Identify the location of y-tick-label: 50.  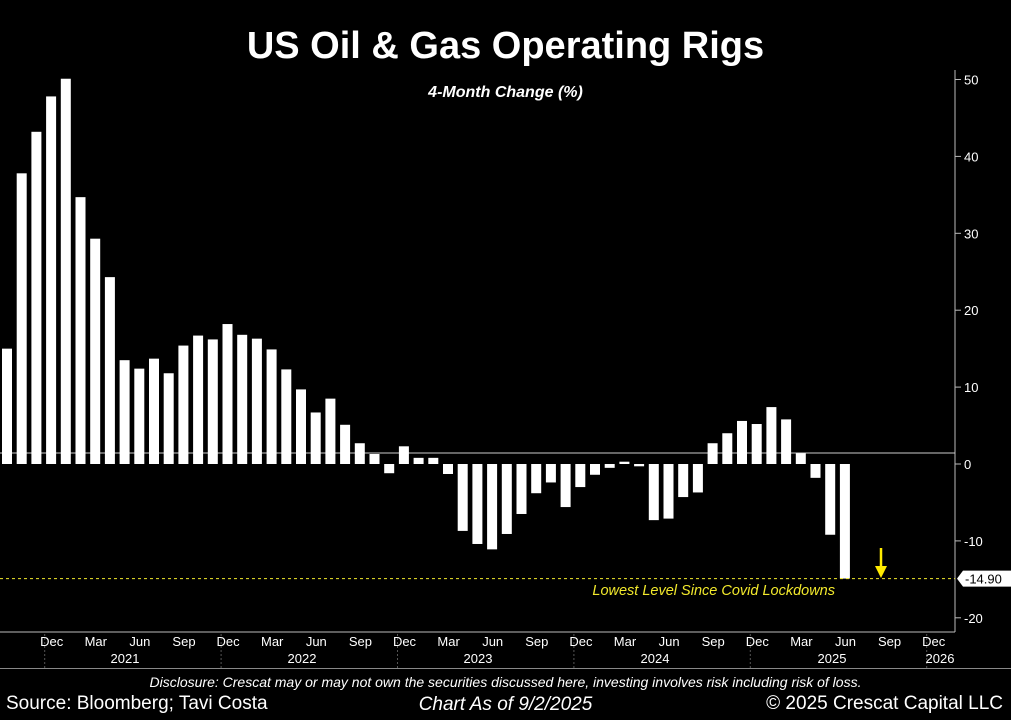
(971, 80).